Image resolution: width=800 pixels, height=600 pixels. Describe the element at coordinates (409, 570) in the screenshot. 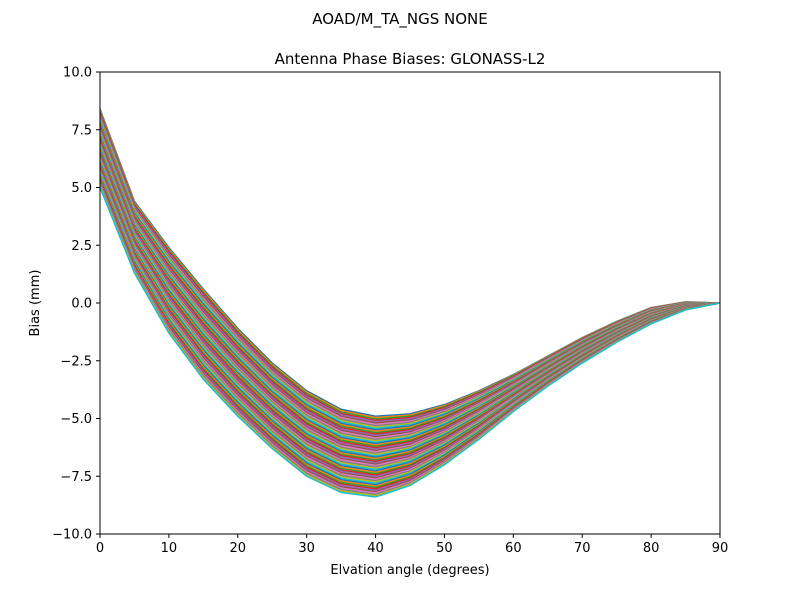

I see `x-axis-label: Elvation angle (degrees)` at that location.